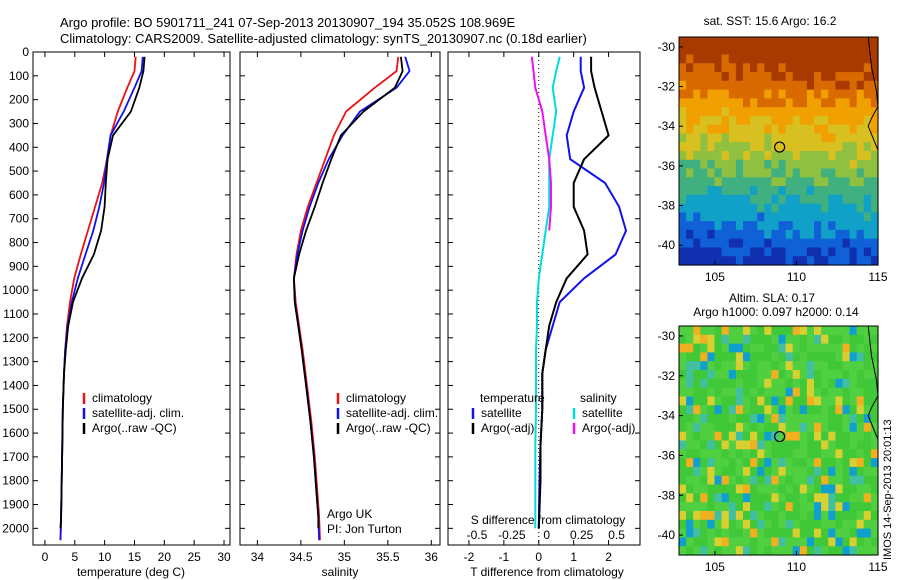 This screenshot has height=580, width=900. Describe the element at coordinates (667, 535) in the screenshot. I see `y-tick-label: -40` at that location.